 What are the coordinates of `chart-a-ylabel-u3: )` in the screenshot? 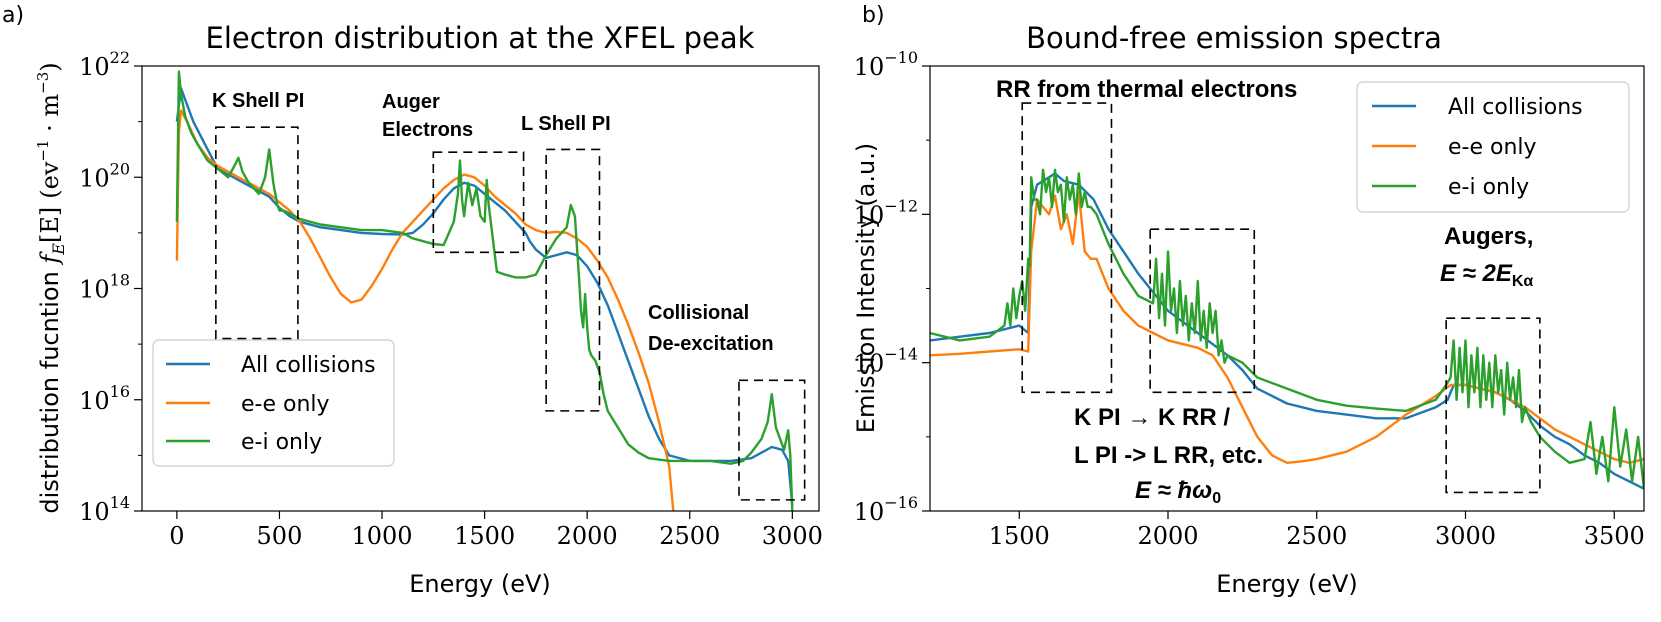 It's located at (50, 66).